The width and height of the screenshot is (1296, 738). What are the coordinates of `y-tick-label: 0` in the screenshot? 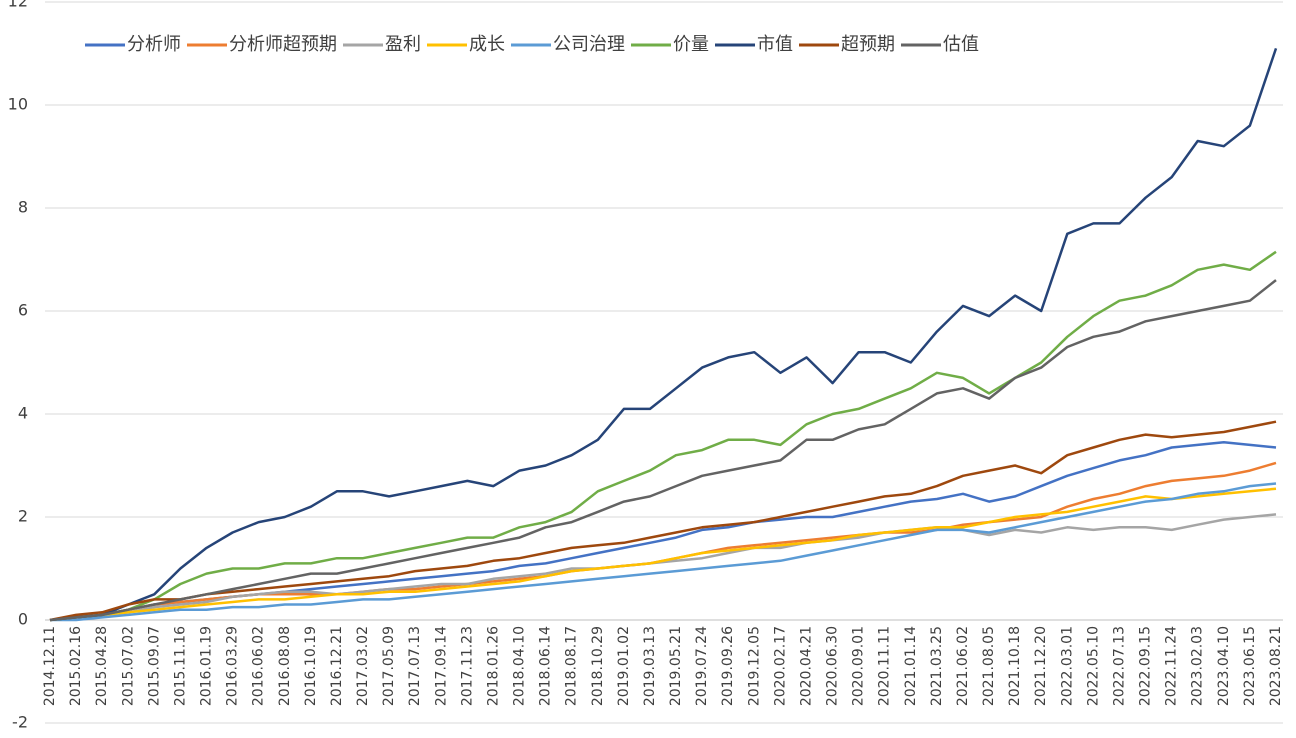 It's located at (23, 619).